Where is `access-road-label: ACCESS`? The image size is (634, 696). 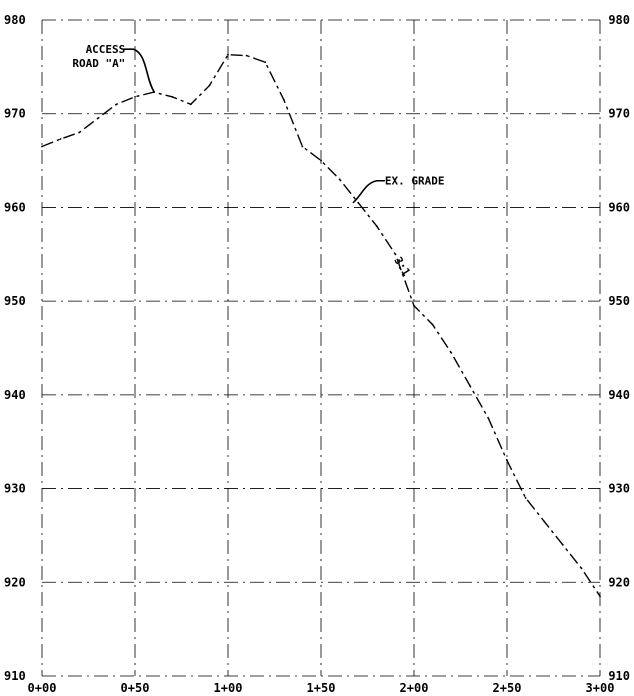
access-road-label: ACCESS is located at coordinates (106, 49).